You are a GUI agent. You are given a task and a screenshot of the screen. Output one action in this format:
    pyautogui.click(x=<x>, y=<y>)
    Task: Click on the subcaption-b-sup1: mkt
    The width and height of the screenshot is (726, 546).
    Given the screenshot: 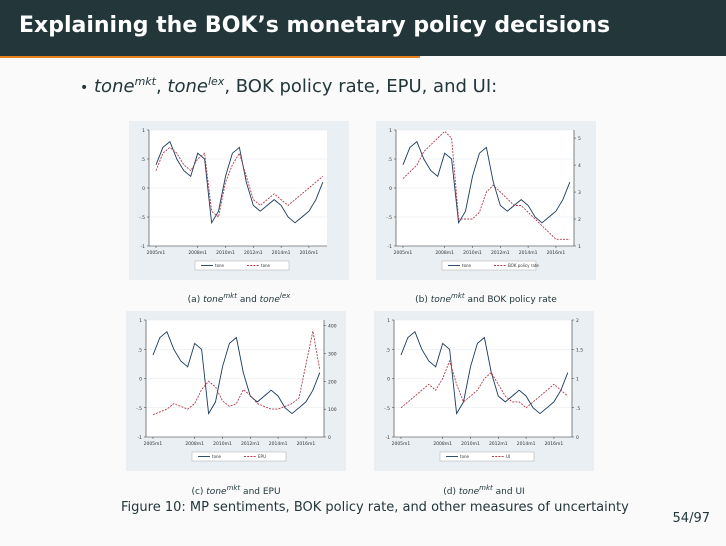 What is the action you would take?
    pyautogui.click(x=458, y=296)
    